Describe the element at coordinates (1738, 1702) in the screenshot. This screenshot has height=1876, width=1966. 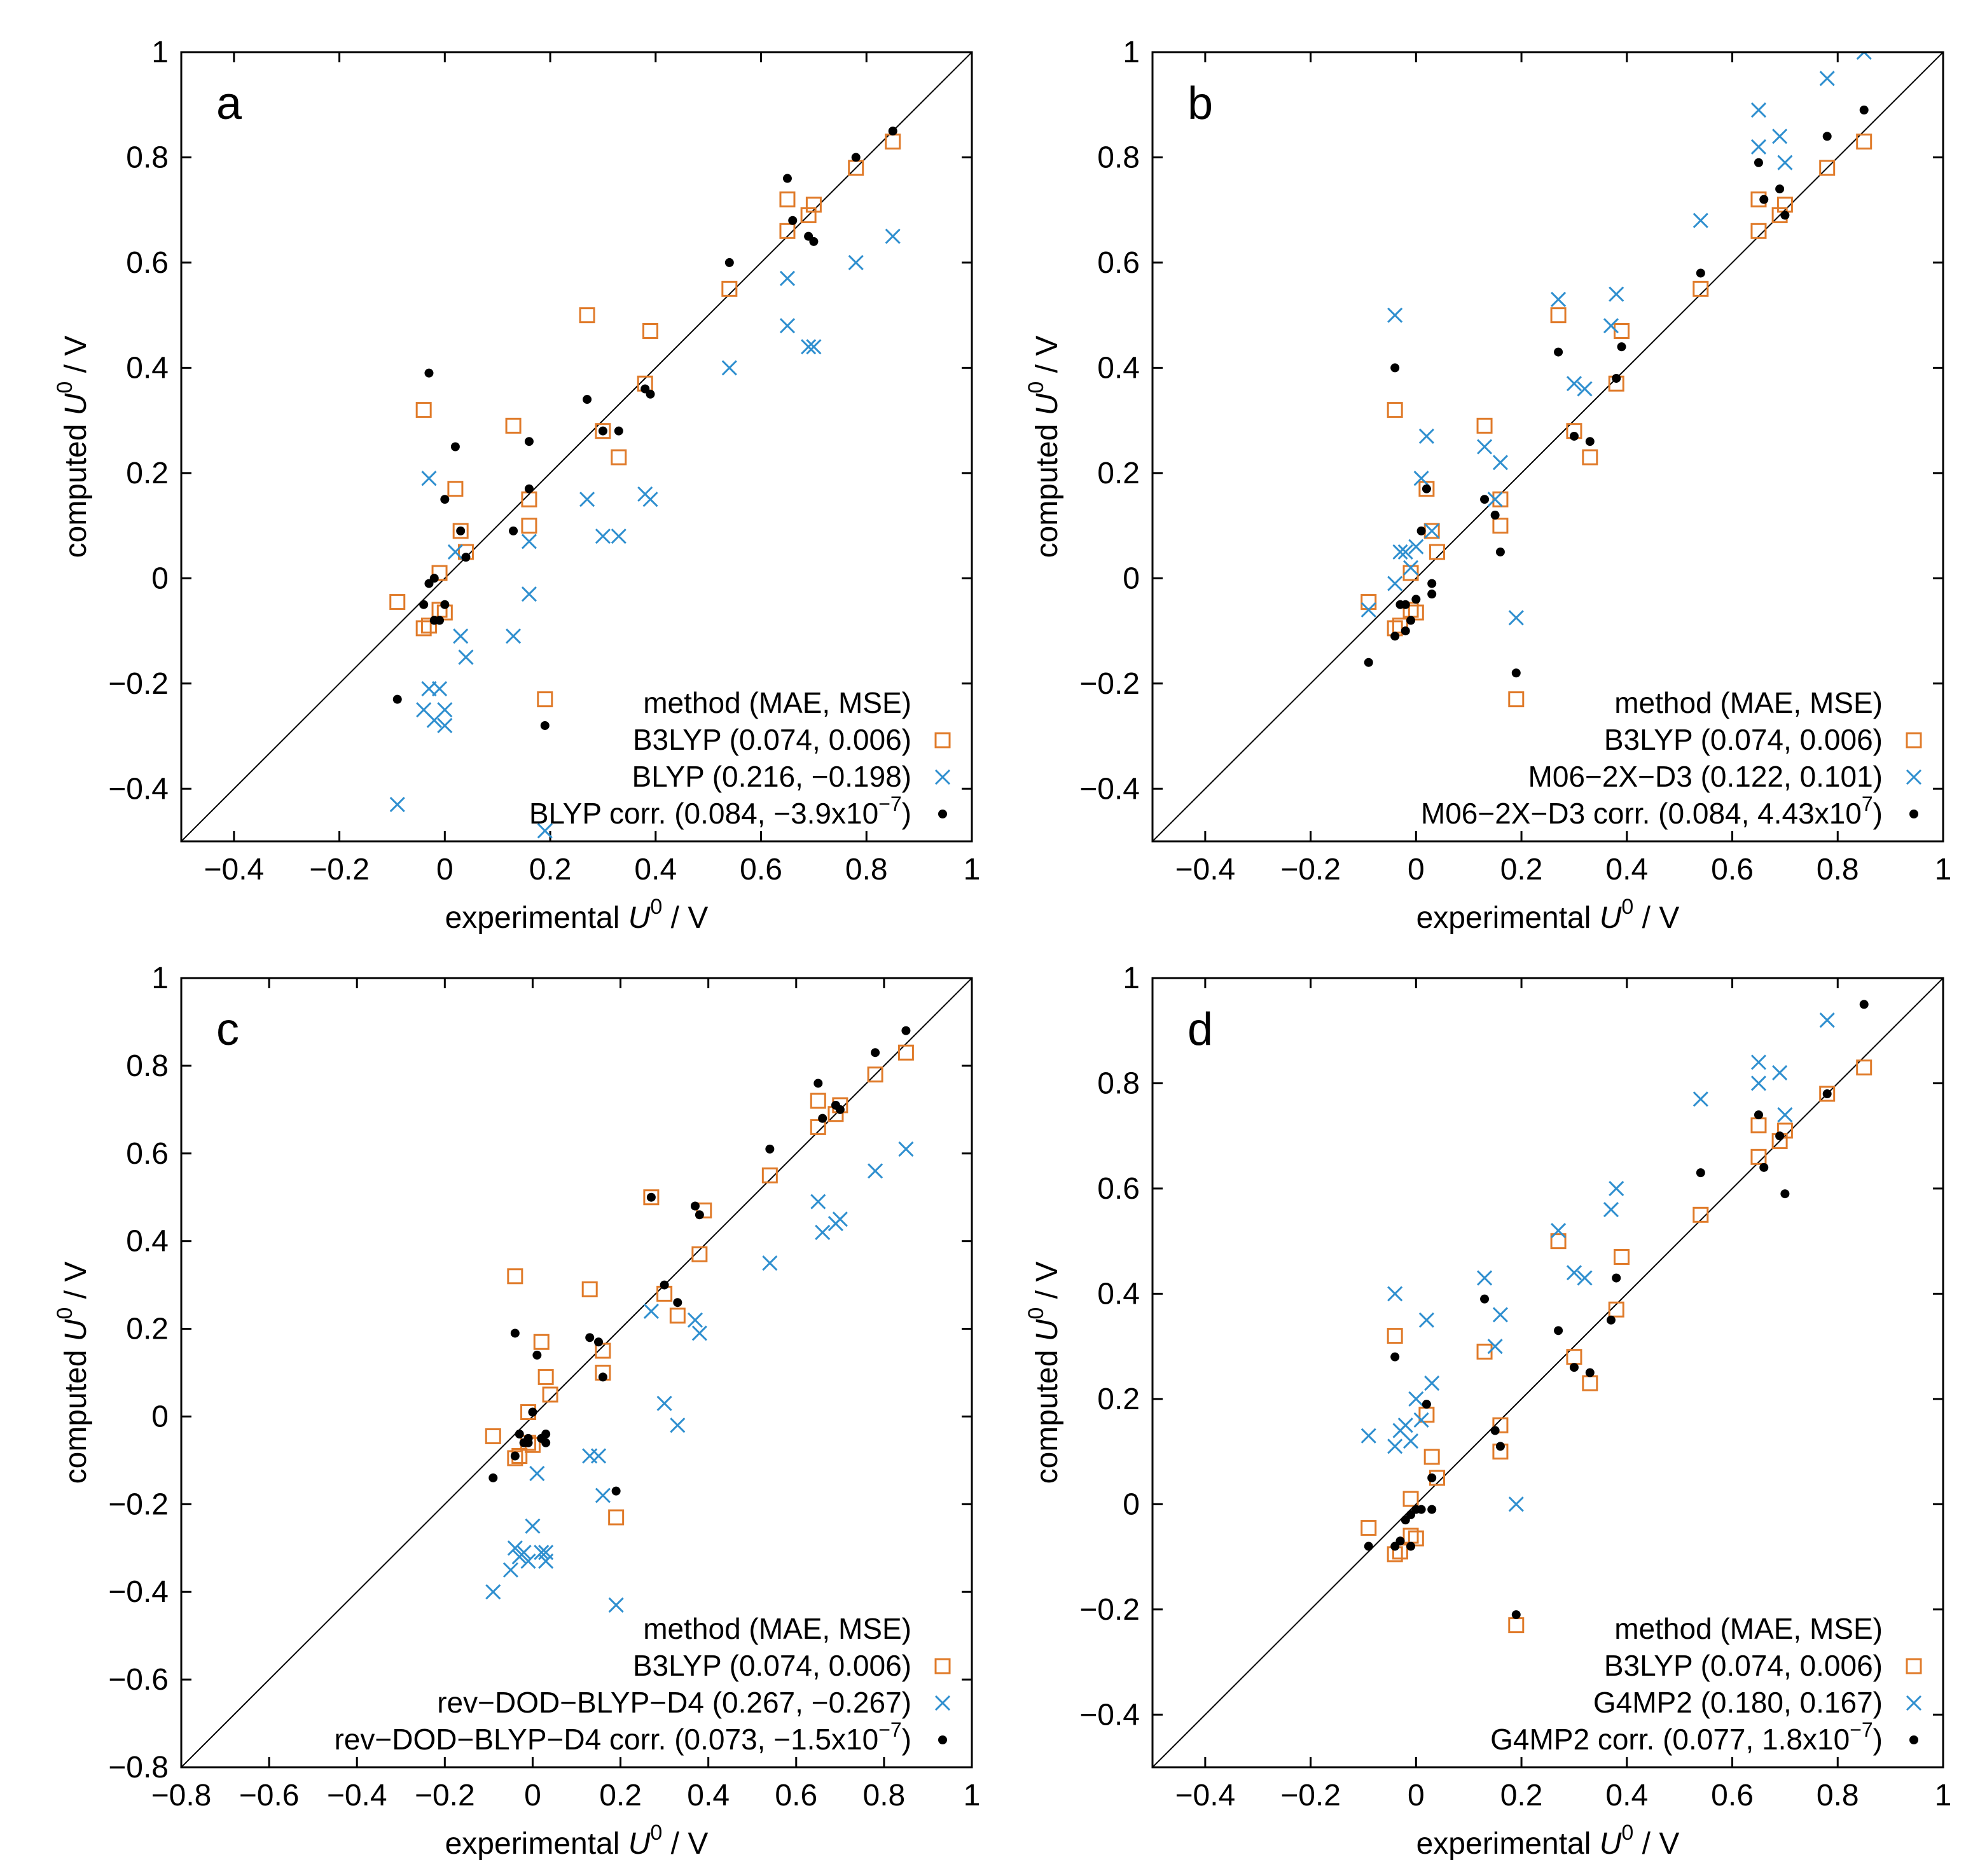
I see `legend-entry-label: G4MP2 (0.180, 0.167)` at that location.